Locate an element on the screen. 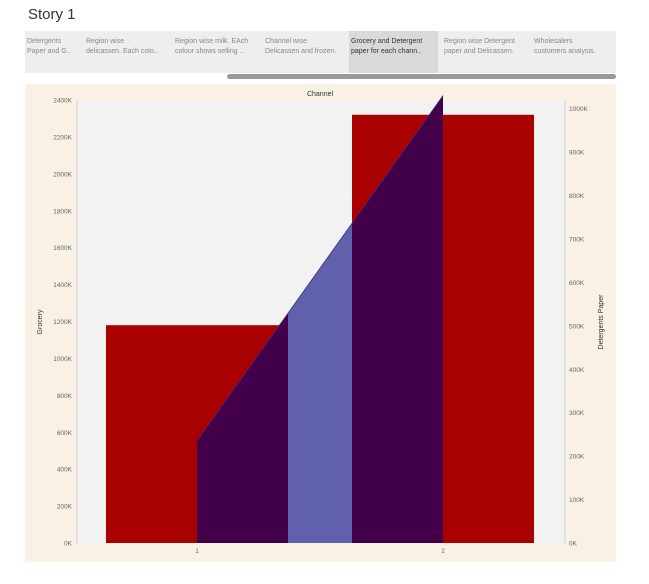 Image resolution: width=649 pixels, height=584 pixels. story-point-region-delicassen: Region wise delicassen. Each colo.. is located at coordinates (127, 52).